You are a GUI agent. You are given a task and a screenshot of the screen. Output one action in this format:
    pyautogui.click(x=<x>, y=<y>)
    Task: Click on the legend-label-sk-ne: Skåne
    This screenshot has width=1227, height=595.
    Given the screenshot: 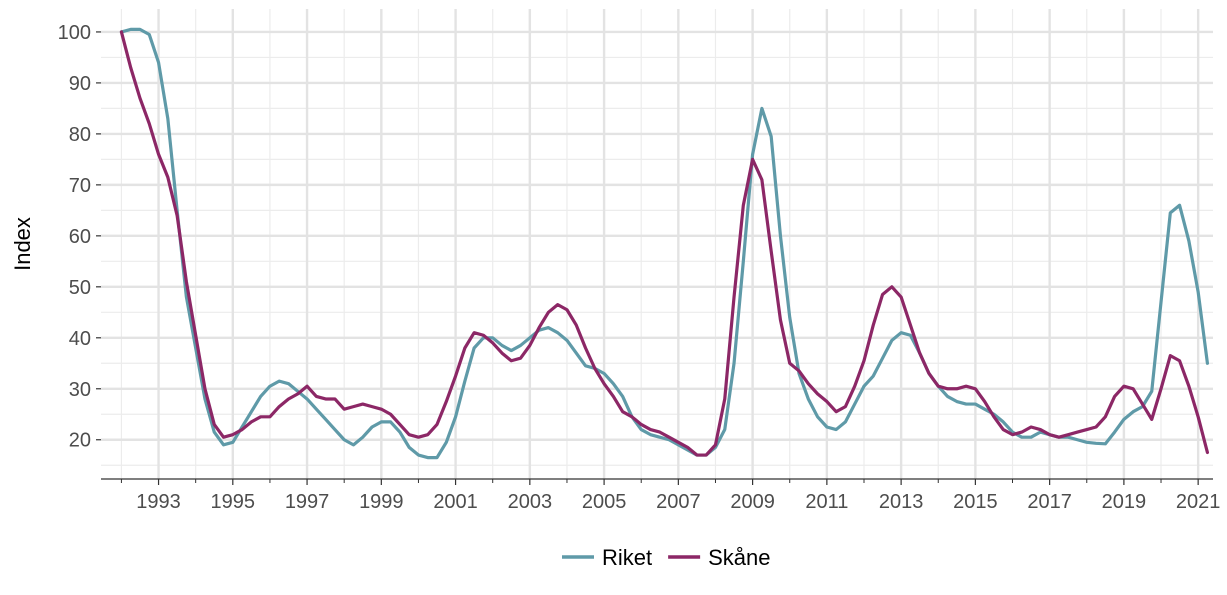 What is the action you would take?
    pyautogui.click(x=739, y=557)
    